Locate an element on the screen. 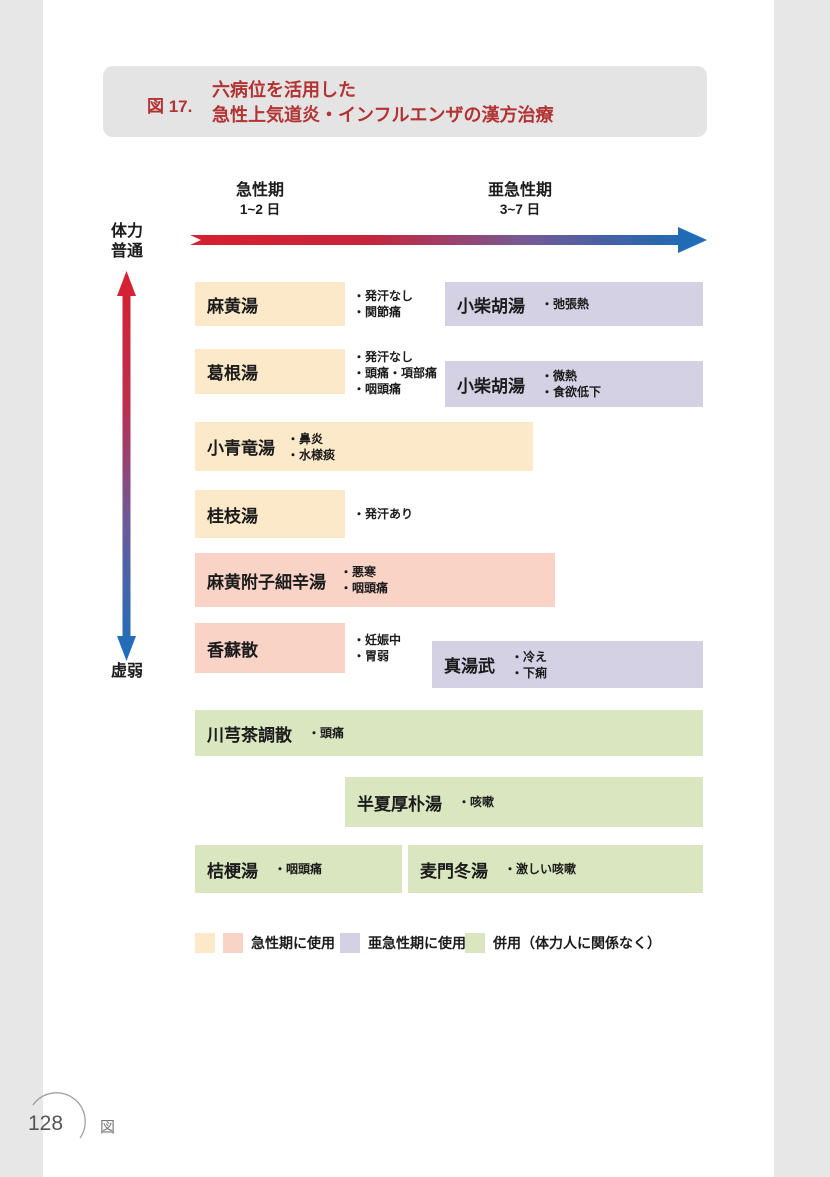 The image size is (830, 1177). medicine-notes: ・弛張熱 is located at coordinates (565, 304).